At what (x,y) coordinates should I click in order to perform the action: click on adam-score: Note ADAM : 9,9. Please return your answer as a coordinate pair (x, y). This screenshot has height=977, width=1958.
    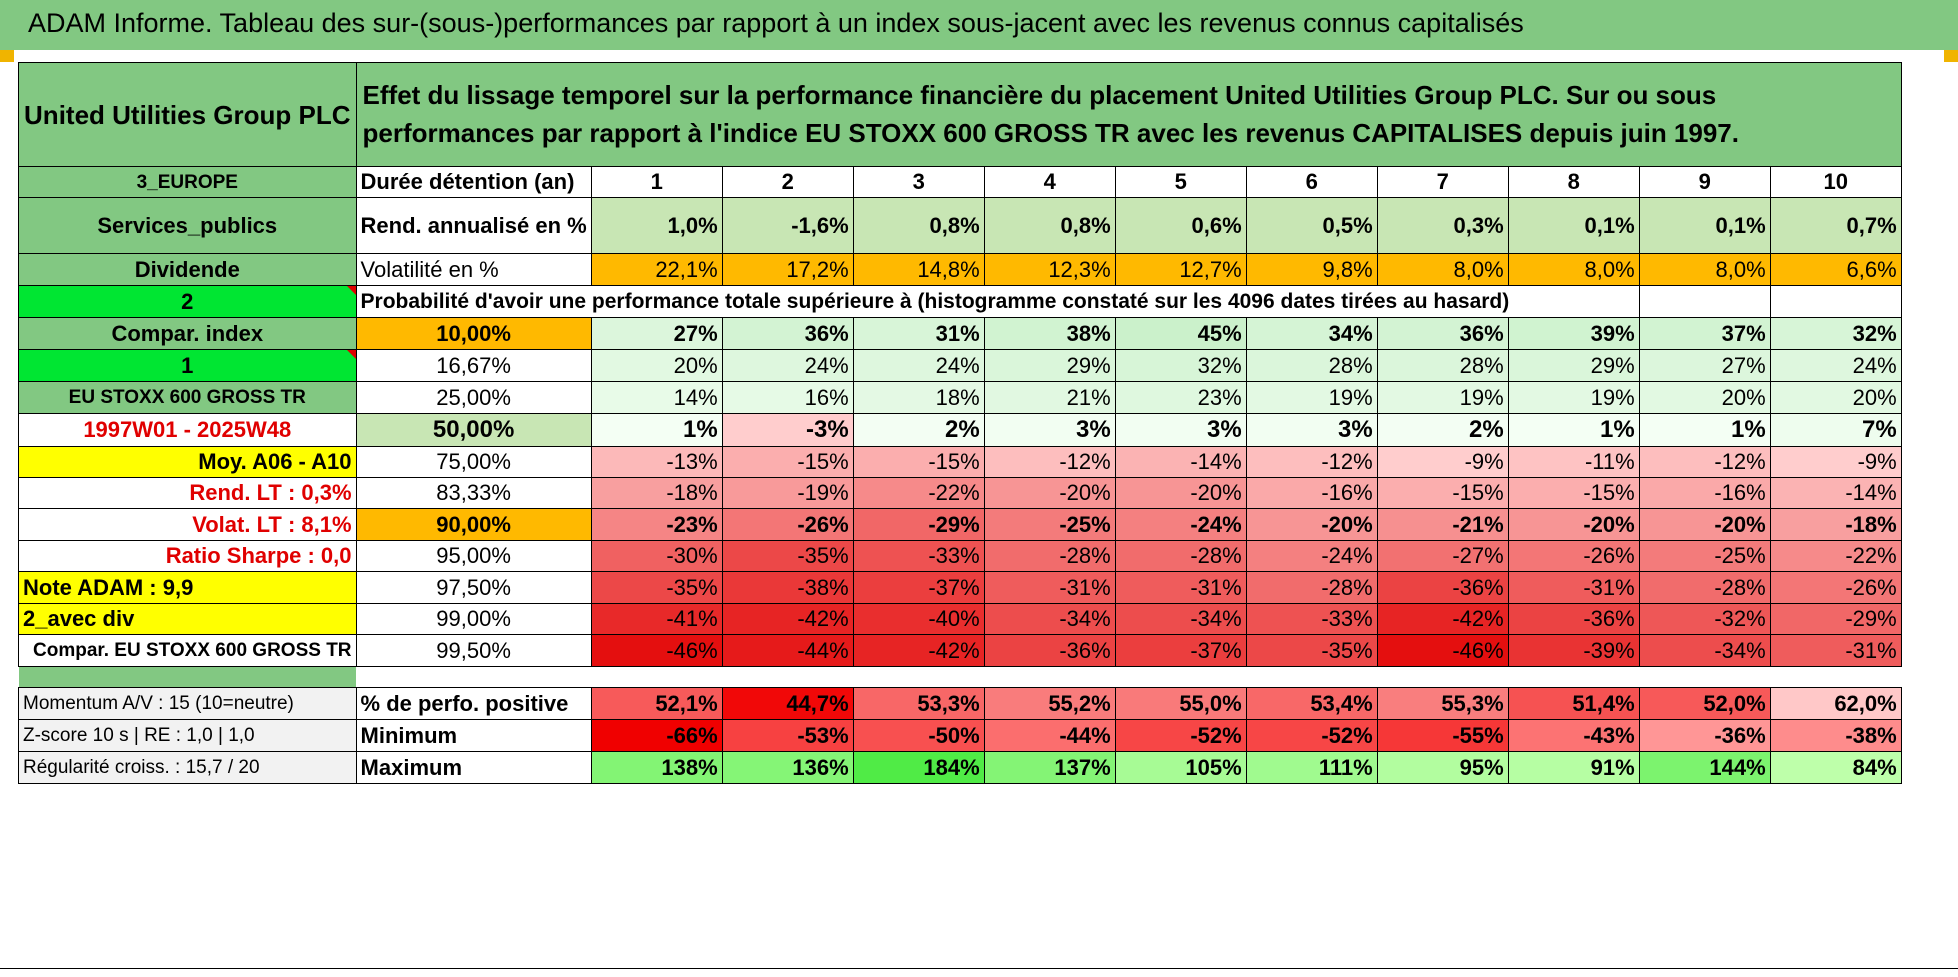
    Looking at the image, I should click on (187, 587).